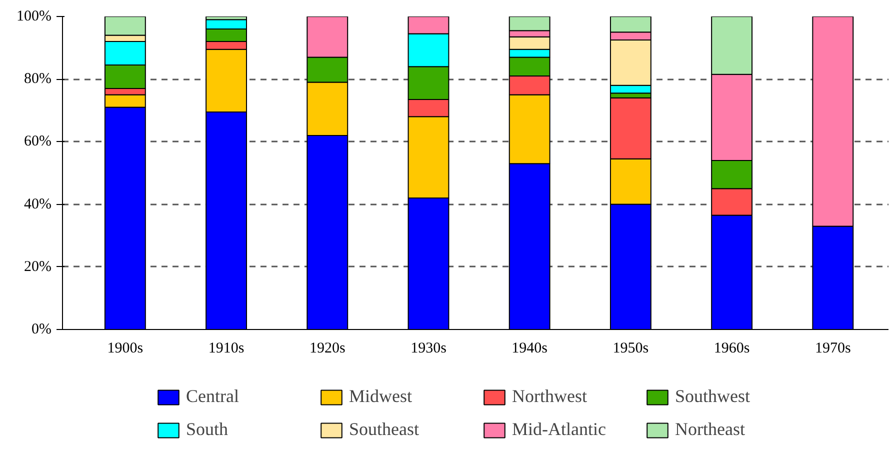  What do you see at coordinates (384, 429) in the screenshot?
I see `legend-label: Southeast` at bounding box center [384, 429].